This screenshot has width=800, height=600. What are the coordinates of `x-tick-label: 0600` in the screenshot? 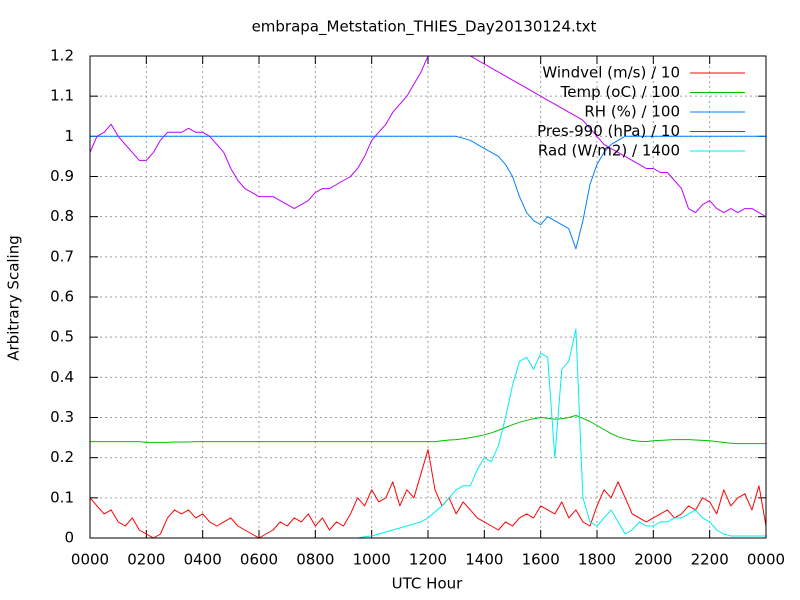 It's located at (259, 560).